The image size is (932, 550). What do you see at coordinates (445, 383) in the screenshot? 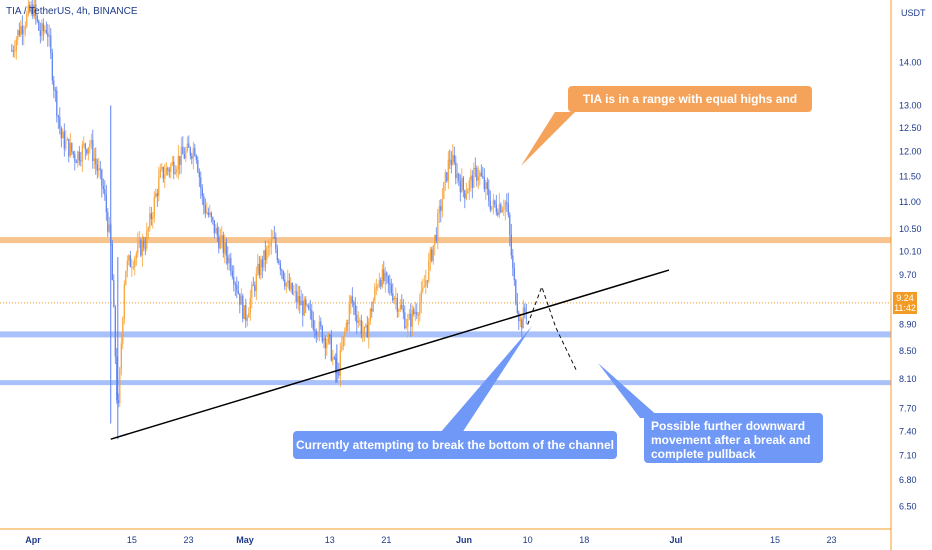
I see `support-band-lower` at bounding box center [445, 383].